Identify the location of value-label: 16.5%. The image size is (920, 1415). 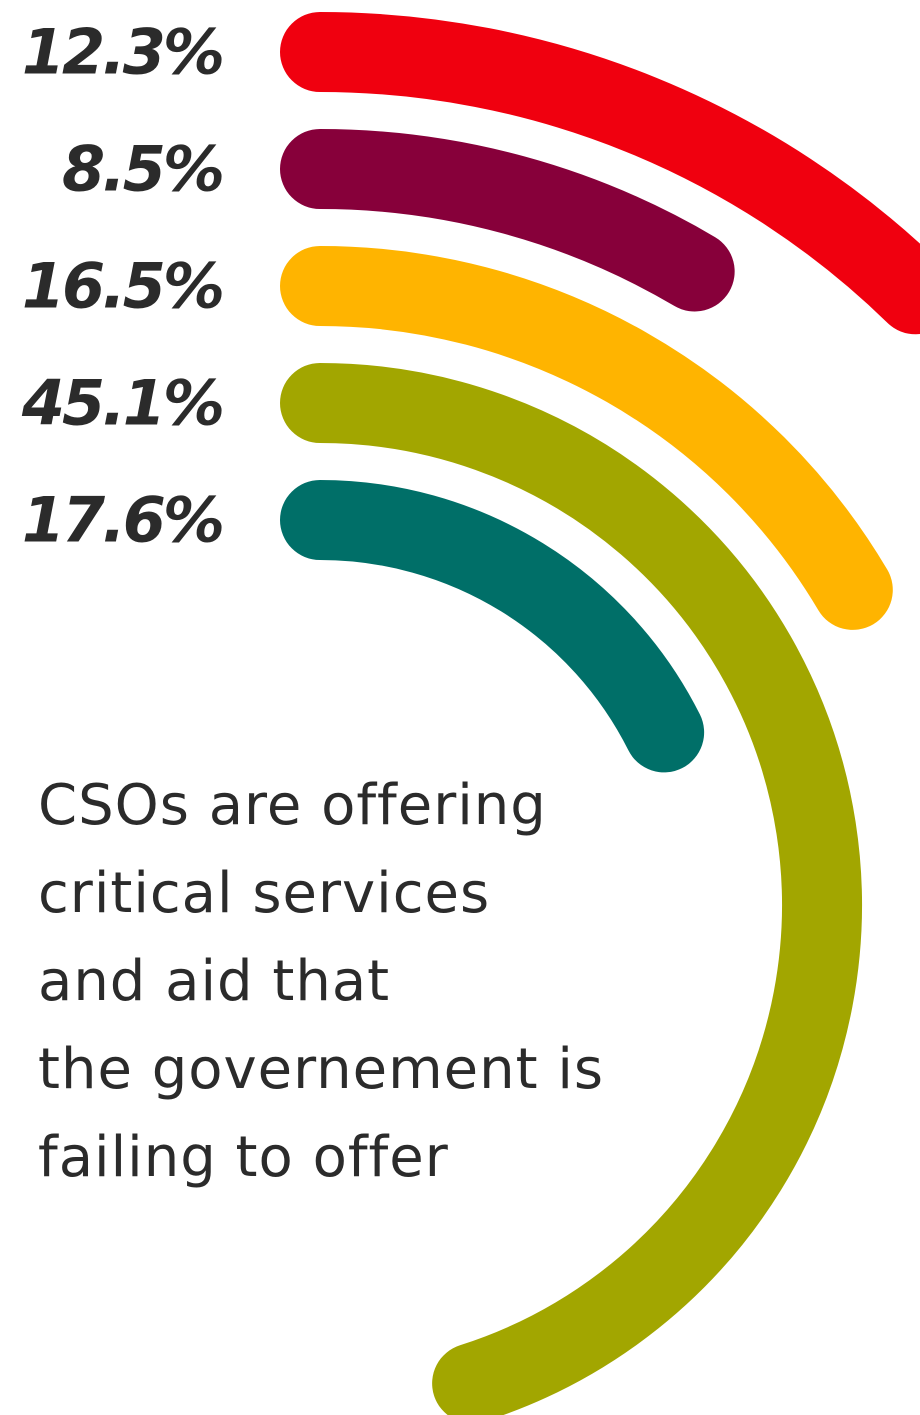
(122, 286).